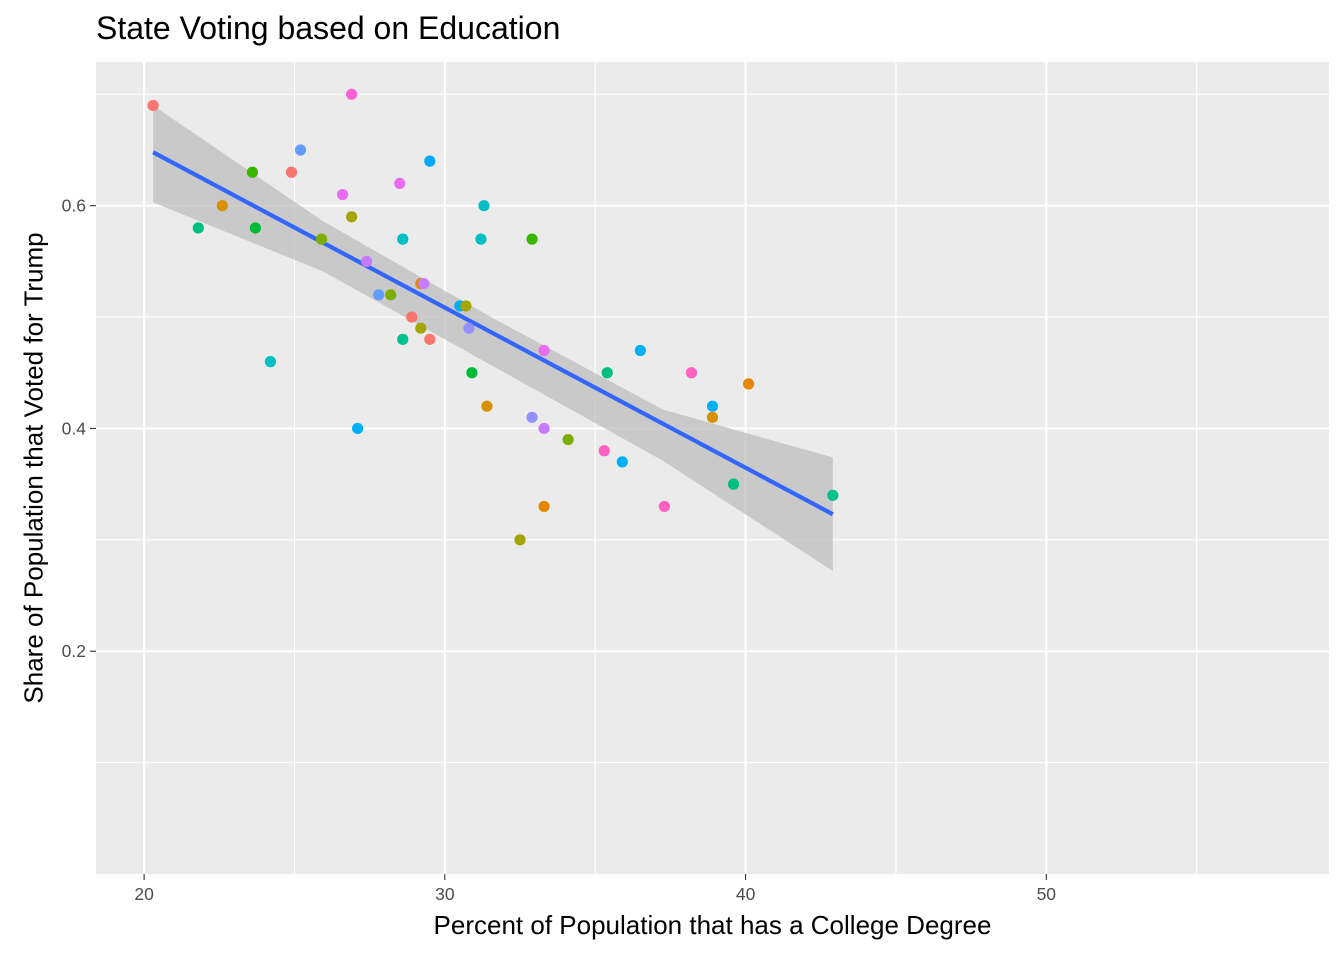  I want to click on y-tick-label: 0.4, so click(74, 428).